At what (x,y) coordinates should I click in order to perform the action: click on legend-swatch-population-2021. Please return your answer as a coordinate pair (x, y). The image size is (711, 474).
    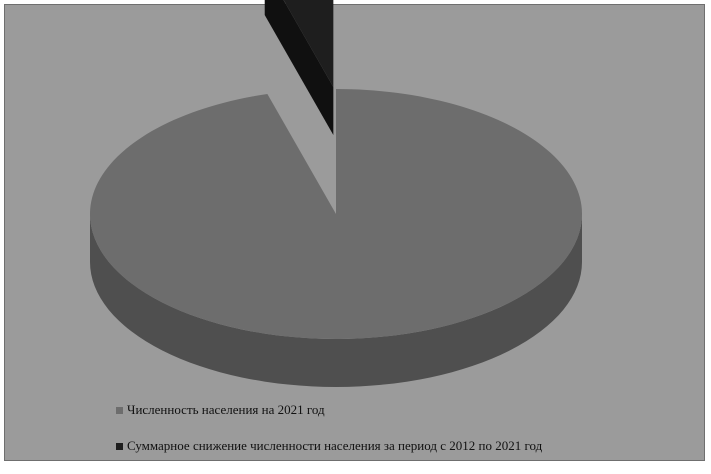
    Looking at the image, I should click on (119, 410).